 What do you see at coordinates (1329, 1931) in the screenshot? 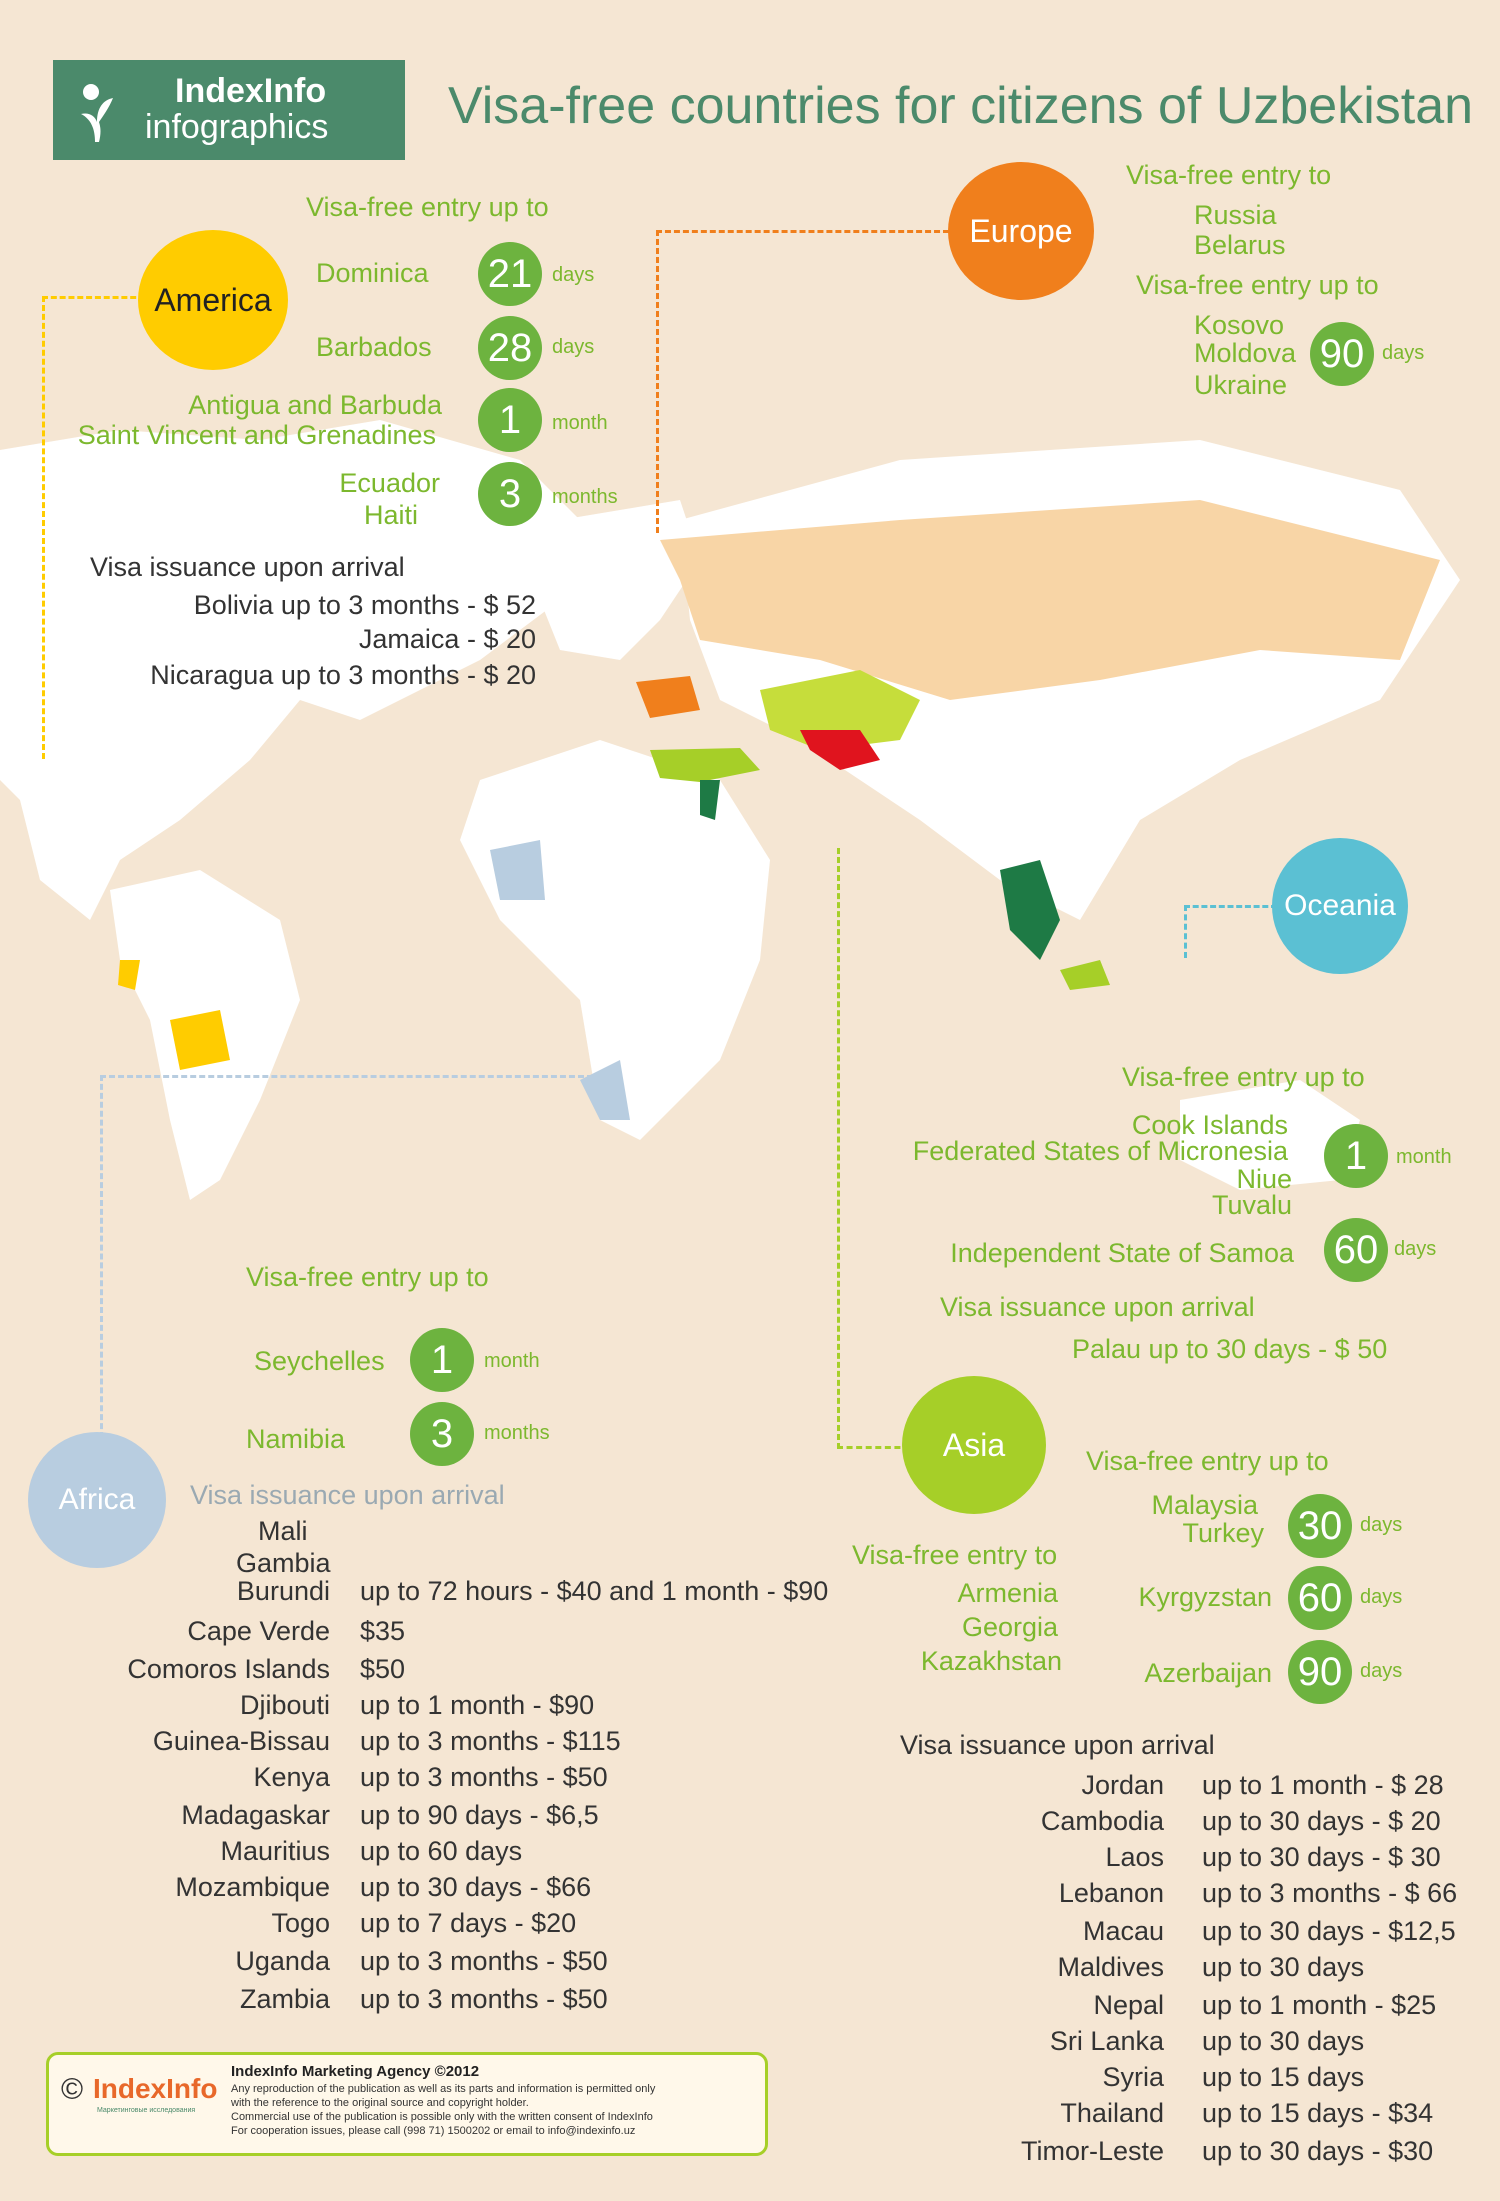
I see `asia-arrival-terms: up to 30 days - $12,5` at bounding box center [1329, 1931].